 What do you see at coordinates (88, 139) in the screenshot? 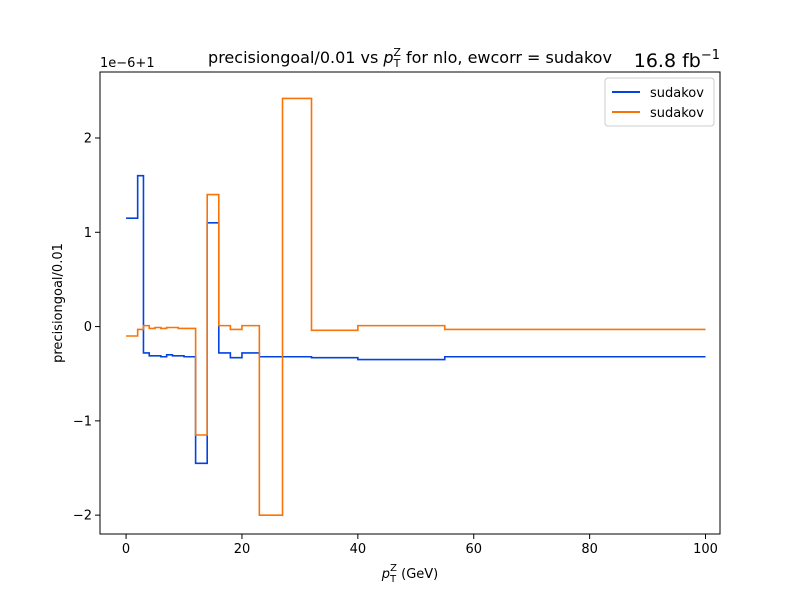
I see `y-tick-label-4: 2` at bounding box center [88, 139].